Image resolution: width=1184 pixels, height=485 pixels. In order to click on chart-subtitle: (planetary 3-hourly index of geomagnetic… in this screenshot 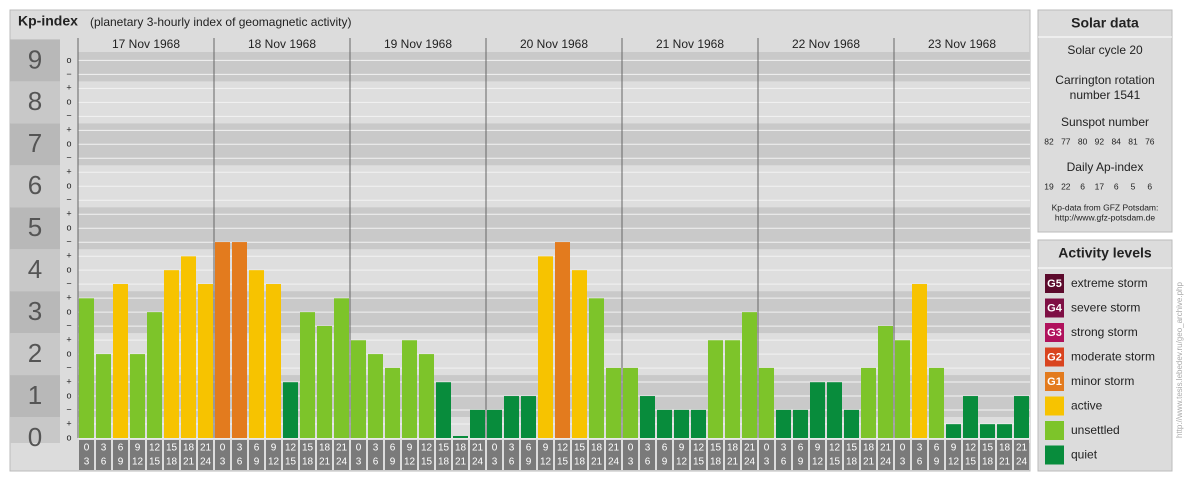, I will do `click(220, 22)`.